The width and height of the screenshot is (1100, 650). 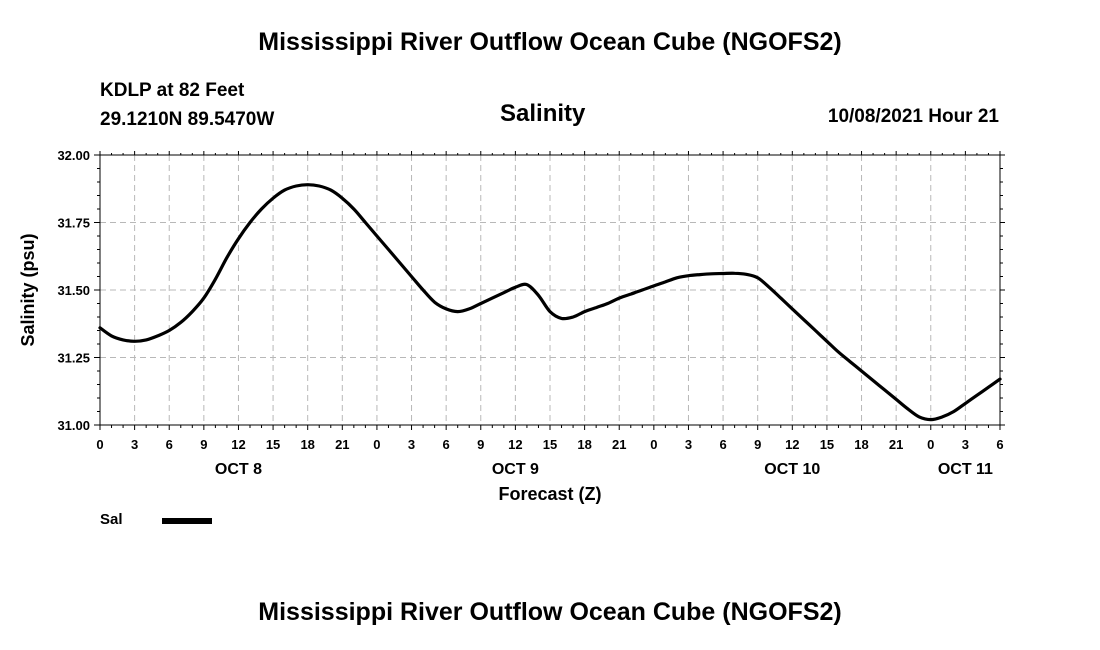 I want to click on x-axis-title: Forecast (Z), so click(x=549, y=494).